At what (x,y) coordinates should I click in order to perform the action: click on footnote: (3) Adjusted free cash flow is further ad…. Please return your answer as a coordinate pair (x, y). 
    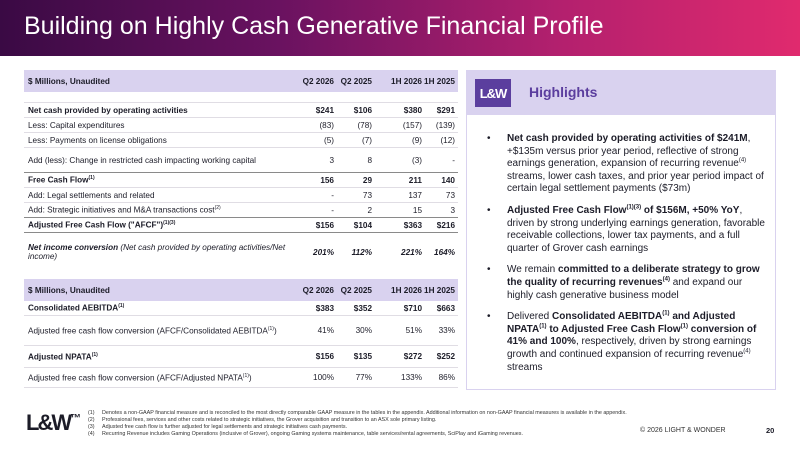
    Looking at the image, I should click on (218, 427).